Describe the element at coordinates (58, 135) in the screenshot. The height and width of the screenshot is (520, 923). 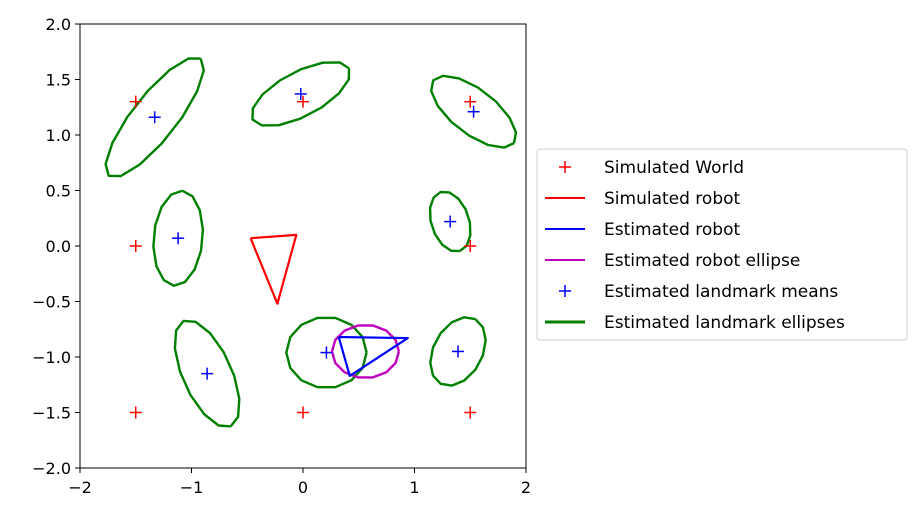
I see `y-tick-label: 1.0` at that location.